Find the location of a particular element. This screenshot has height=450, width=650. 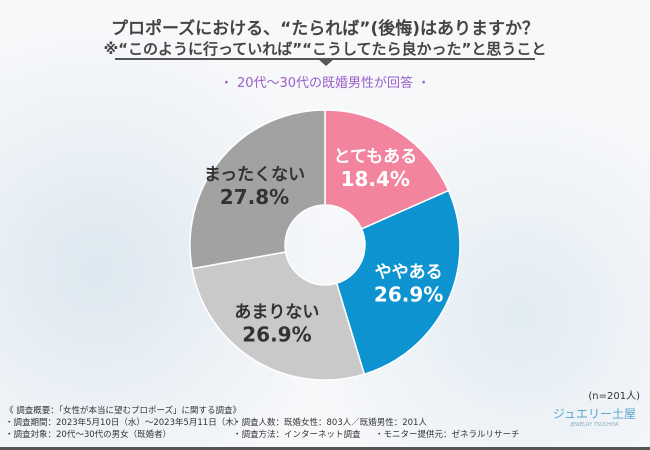

slice-category-label: とてもある is located at coordinates (375, 157).